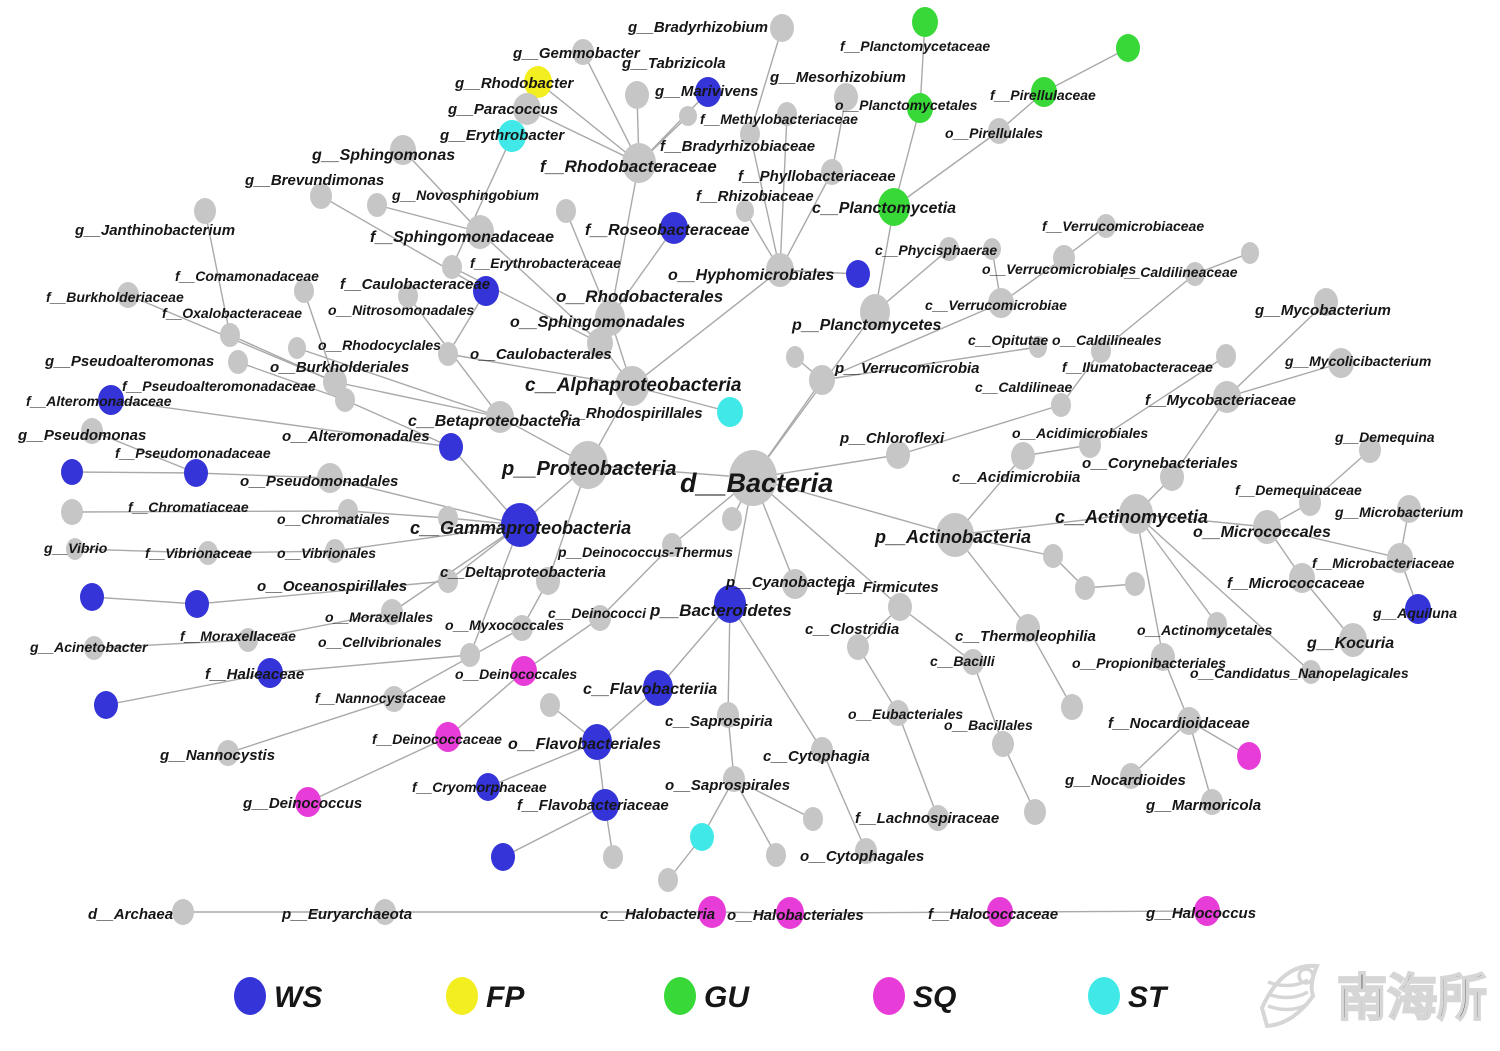 The image size is (1500, 1051). What do you see at coordinates (688, 116) in the screenshot?
I see `node-u_rba` at bounding box center [688, 116].